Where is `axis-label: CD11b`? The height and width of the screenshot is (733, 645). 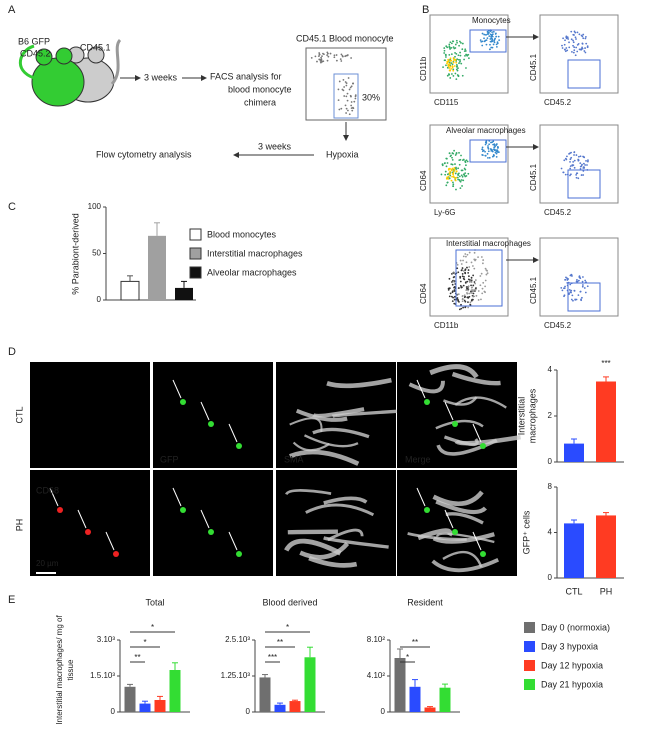
axis-label: CD11b is located at coordinates (446, 325).